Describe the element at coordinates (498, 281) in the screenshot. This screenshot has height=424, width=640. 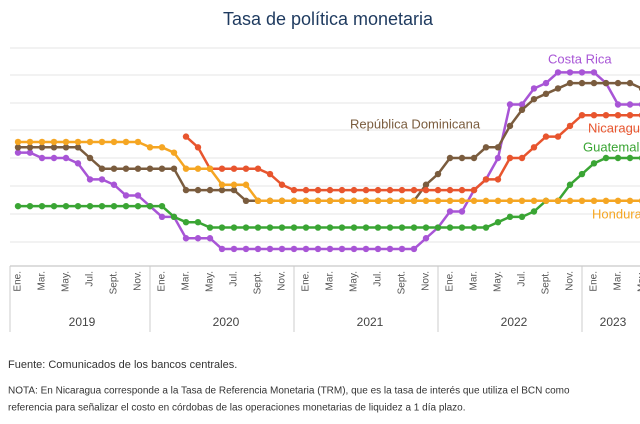
I see `x-tick-label: May.` at that location.